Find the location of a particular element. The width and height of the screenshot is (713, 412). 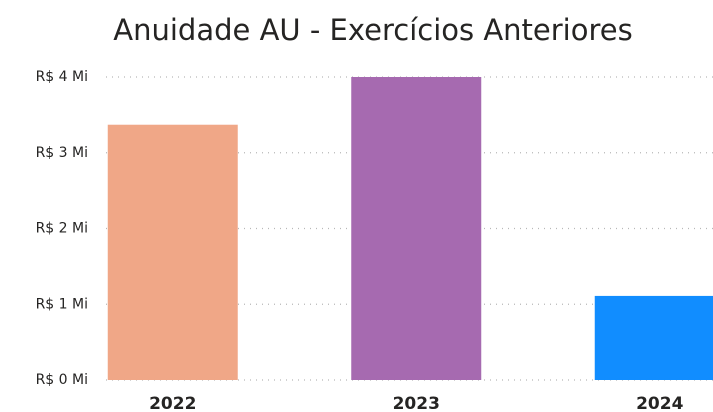

y-tick-label: R$ 4 Mi is located at coordinates (62, 77).